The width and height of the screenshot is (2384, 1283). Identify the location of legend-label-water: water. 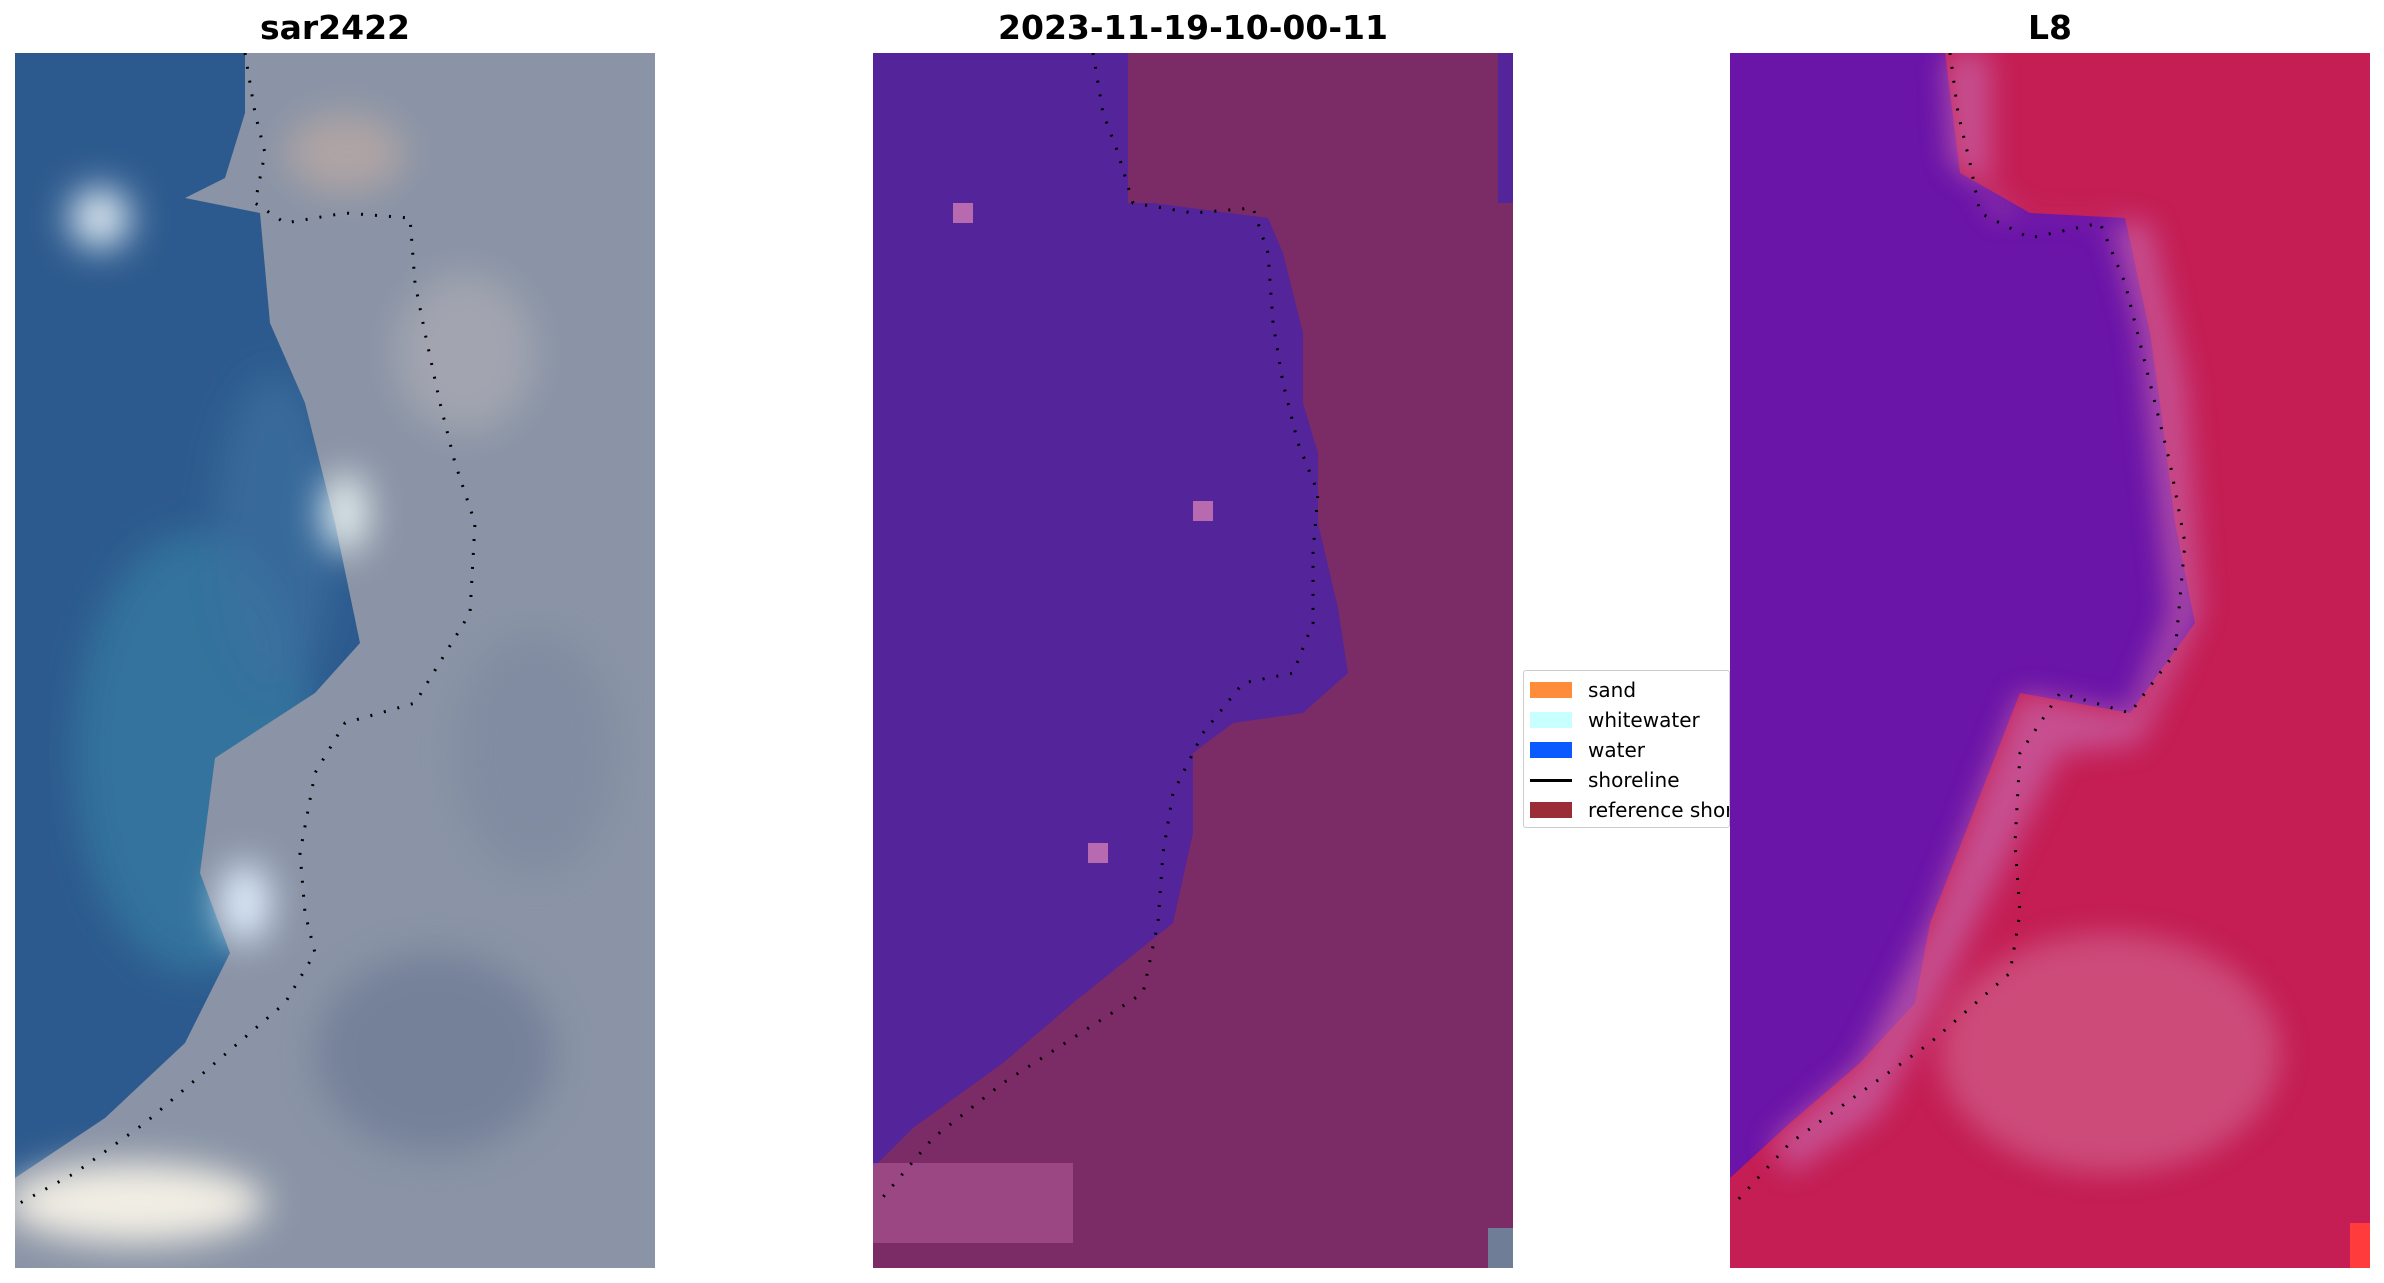
(1616, 750).